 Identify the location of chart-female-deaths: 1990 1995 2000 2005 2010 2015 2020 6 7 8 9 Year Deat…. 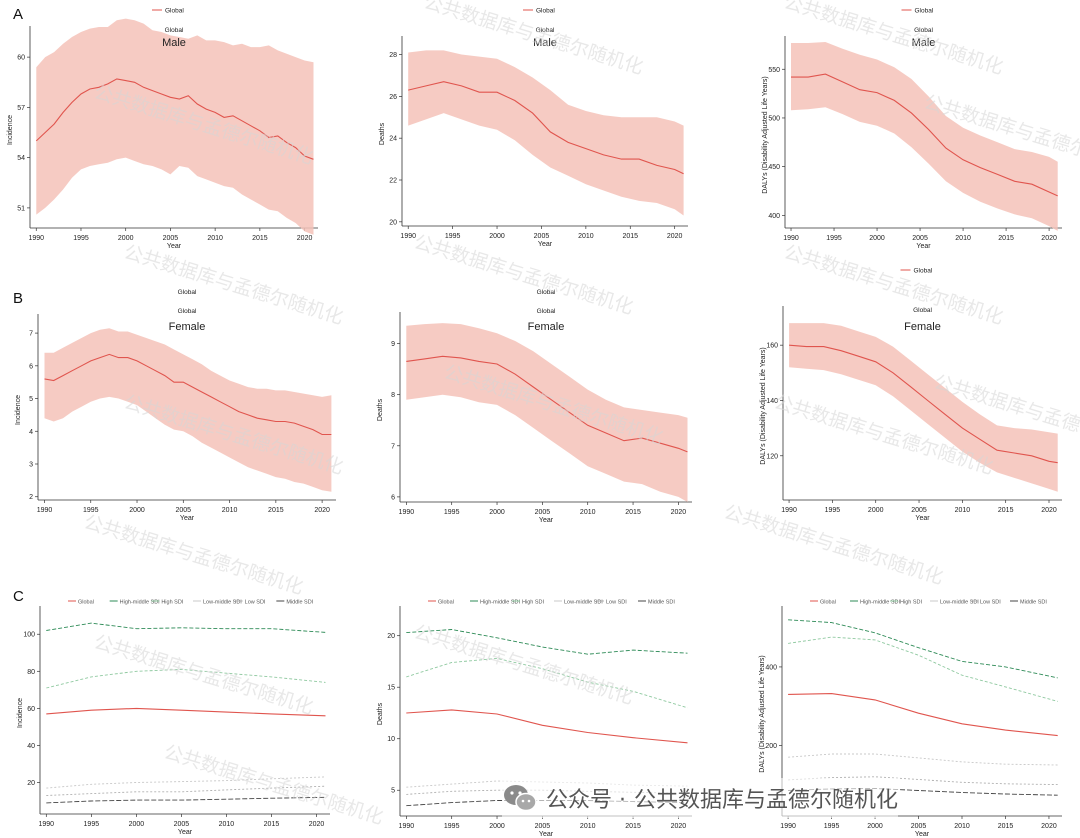
(534, 406).